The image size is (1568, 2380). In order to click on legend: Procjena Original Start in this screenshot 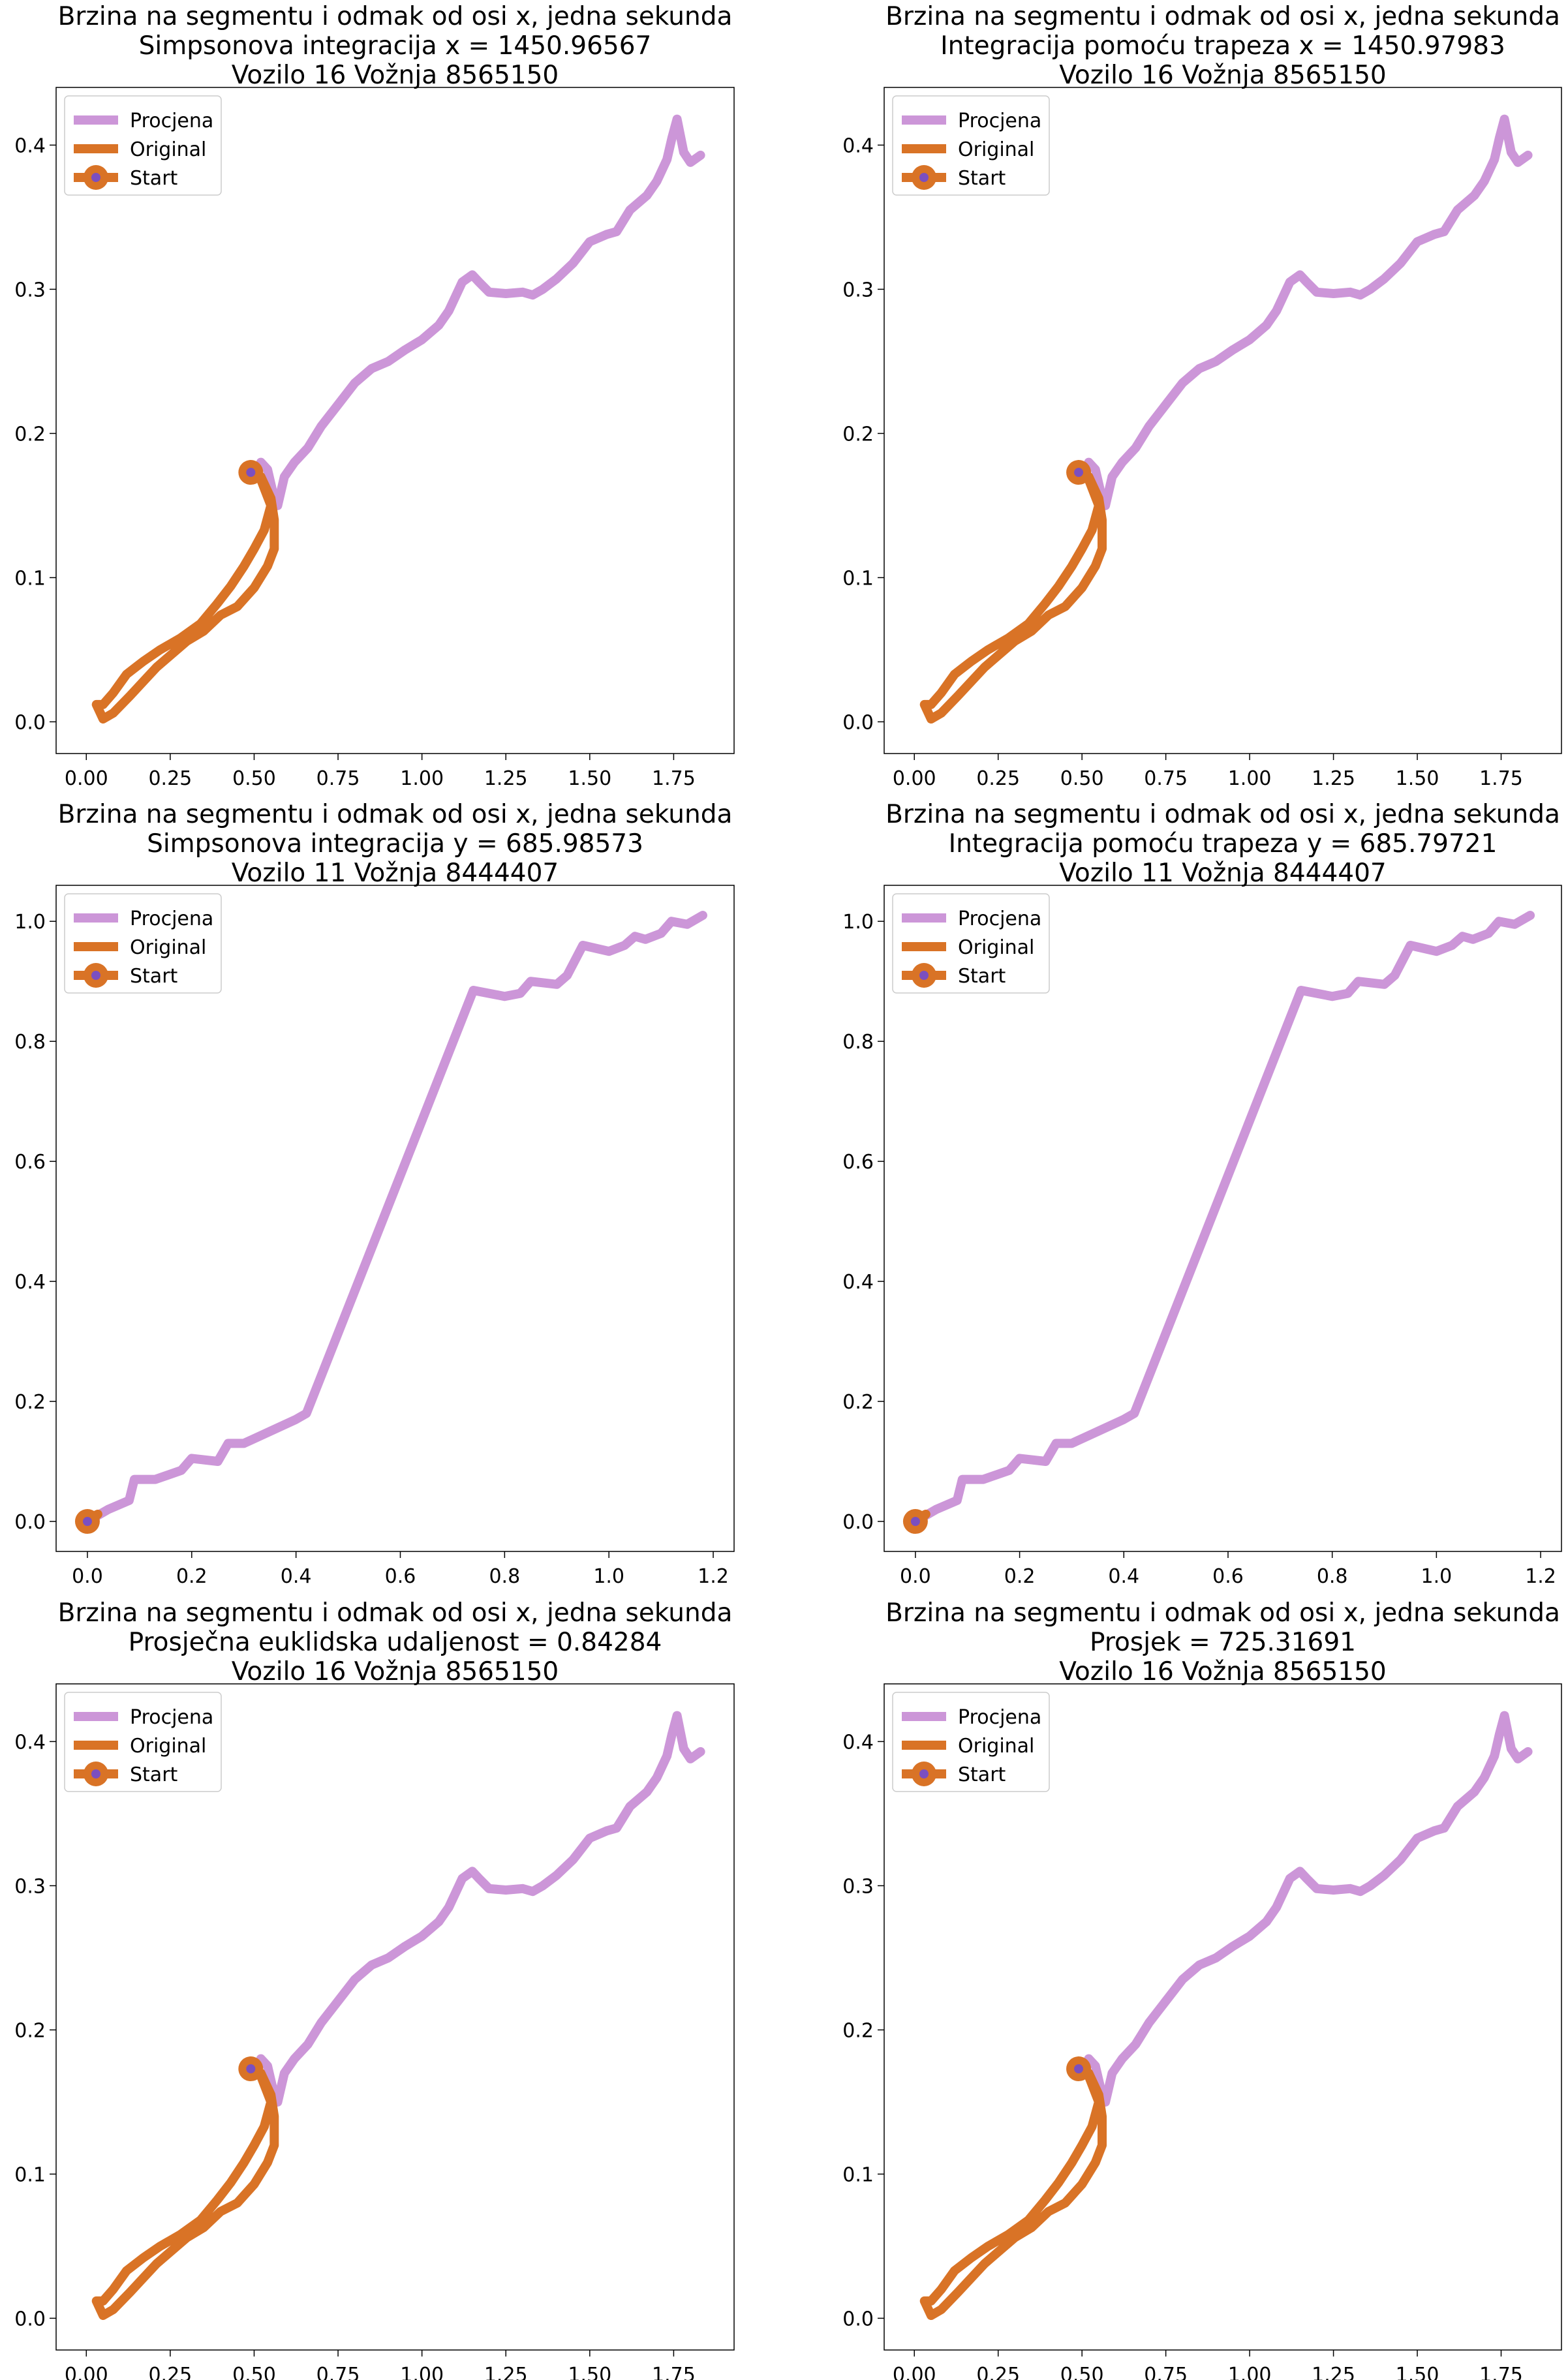, I will do `click(971, 943)`.